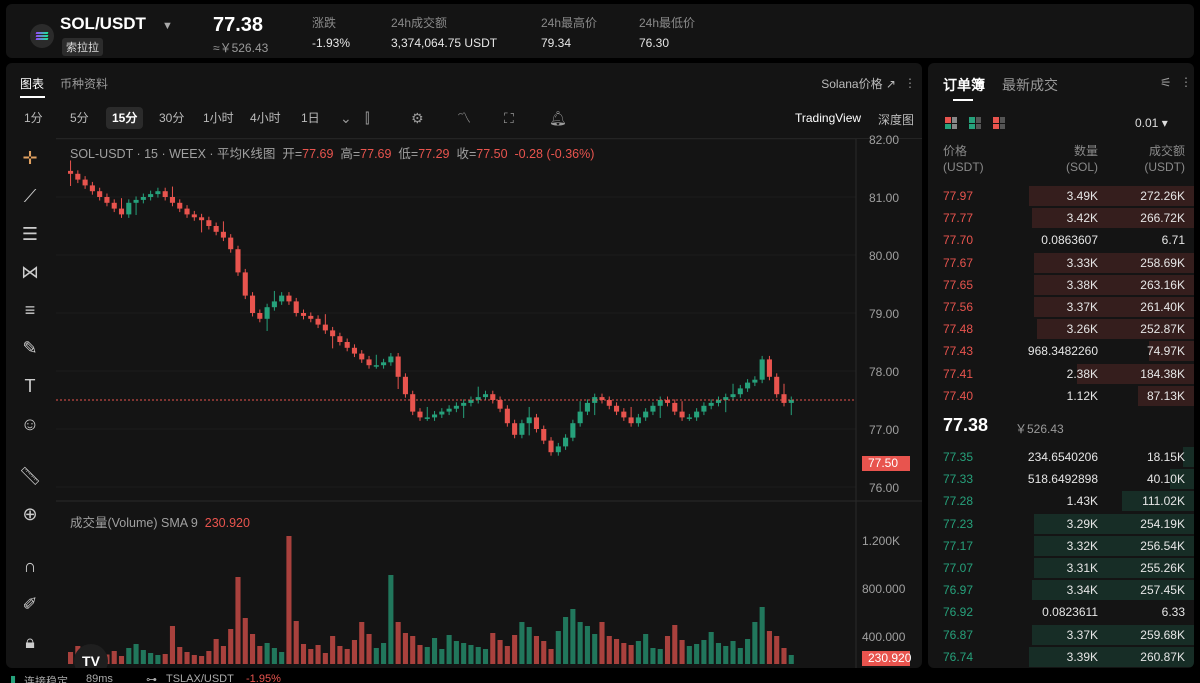 The height and width of the screenshot is (683, 1200). Describe the element at coordinates (167, 26) in the screenshot. I see `chevron-down-icon: ▼` at that location.